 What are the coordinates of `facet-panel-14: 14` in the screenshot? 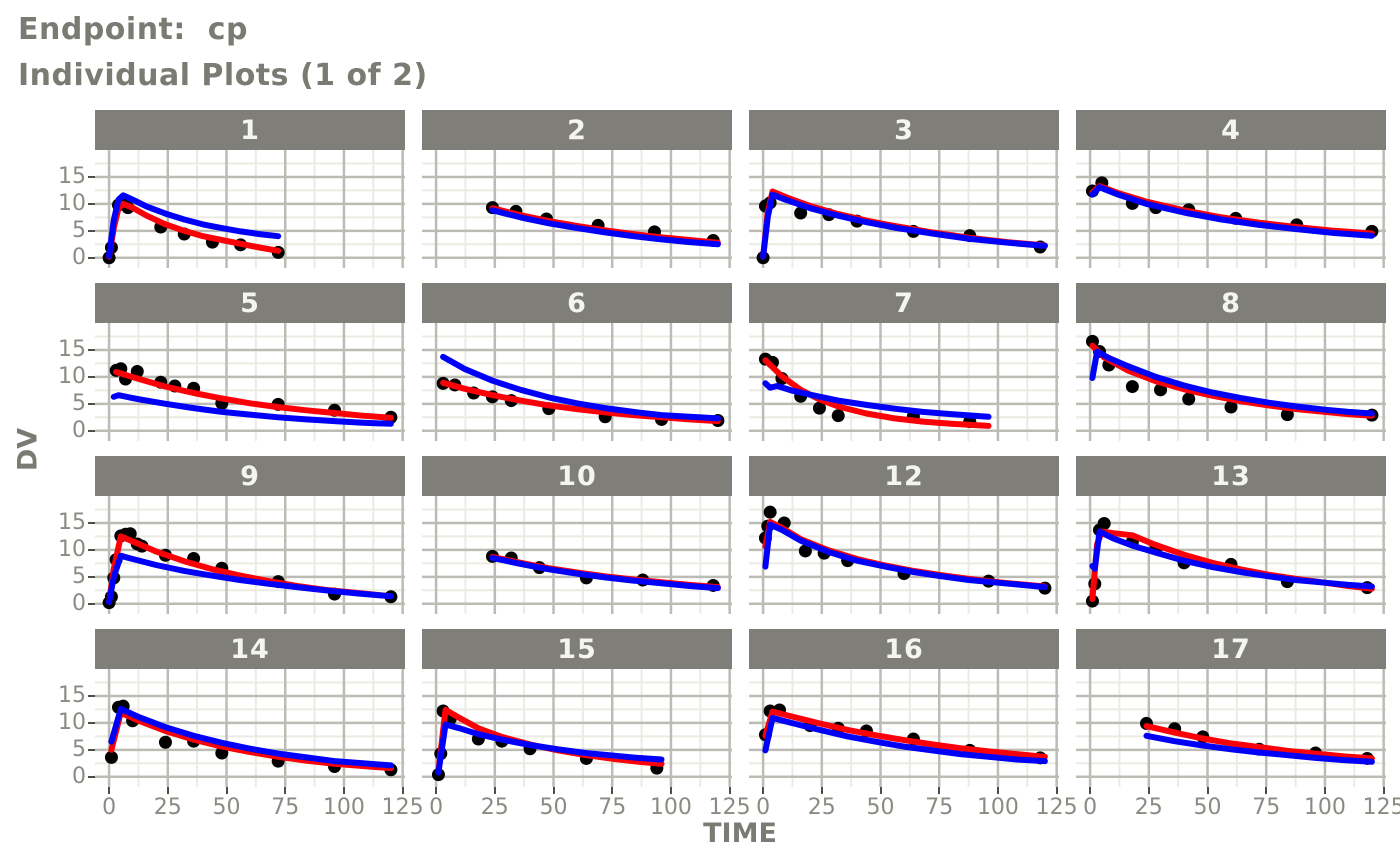 It's located at (250, 708).